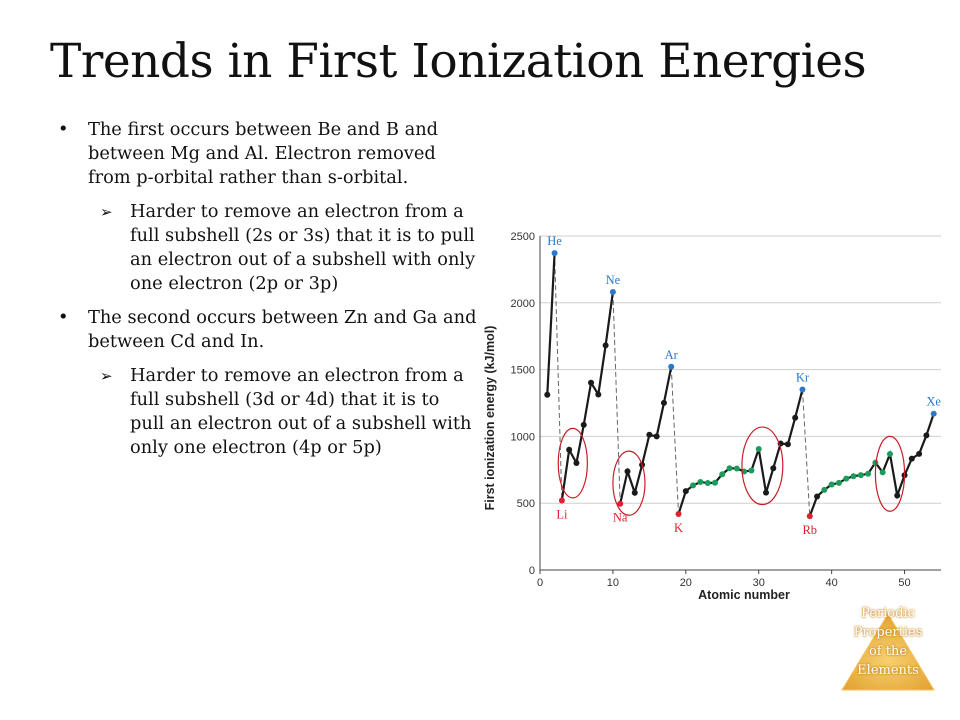 This screenshot has height=720, width=960. Describe the element at coordinates (904, 583) in the screenshot. I see `x-tick-label: 50` at that location.